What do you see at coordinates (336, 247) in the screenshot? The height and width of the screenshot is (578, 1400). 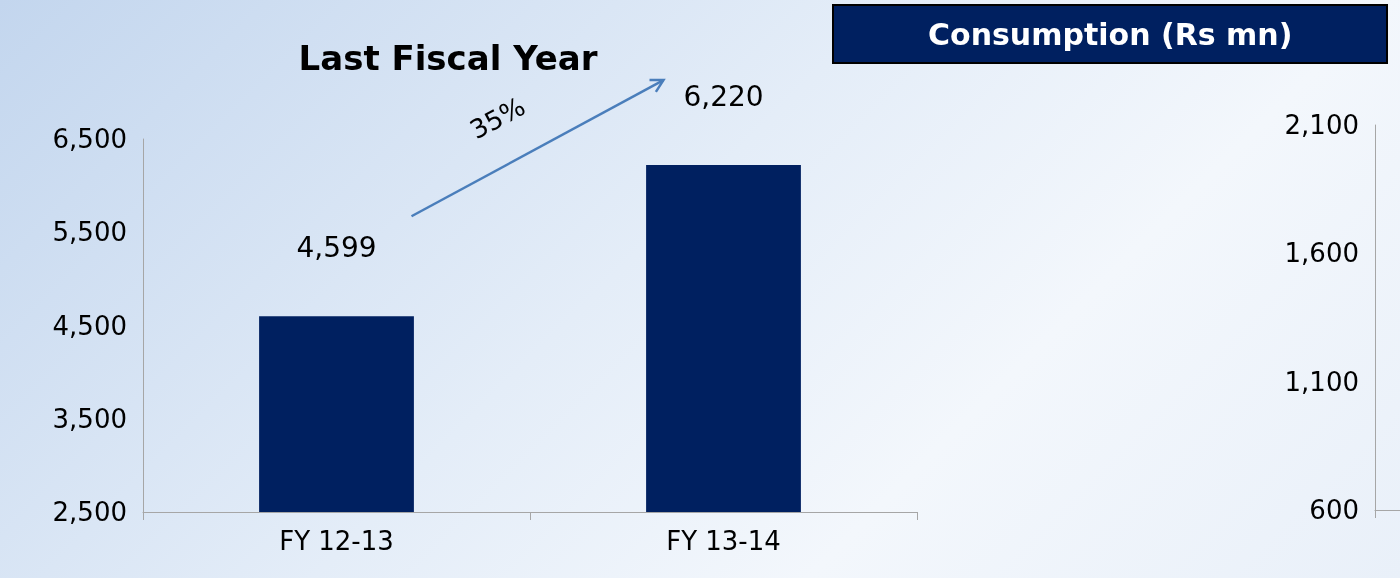 I see `data-label: 4,599` at bounding box center [336, 247].